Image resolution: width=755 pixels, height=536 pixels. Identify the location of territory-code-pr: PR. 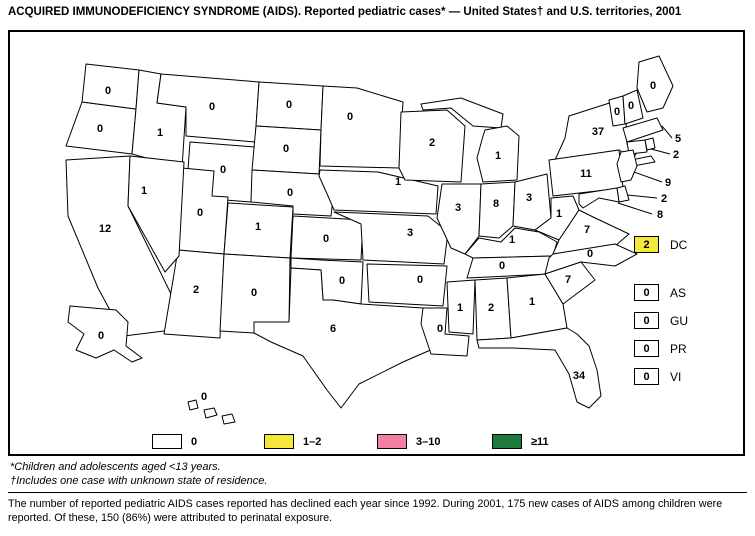
(678, 348).